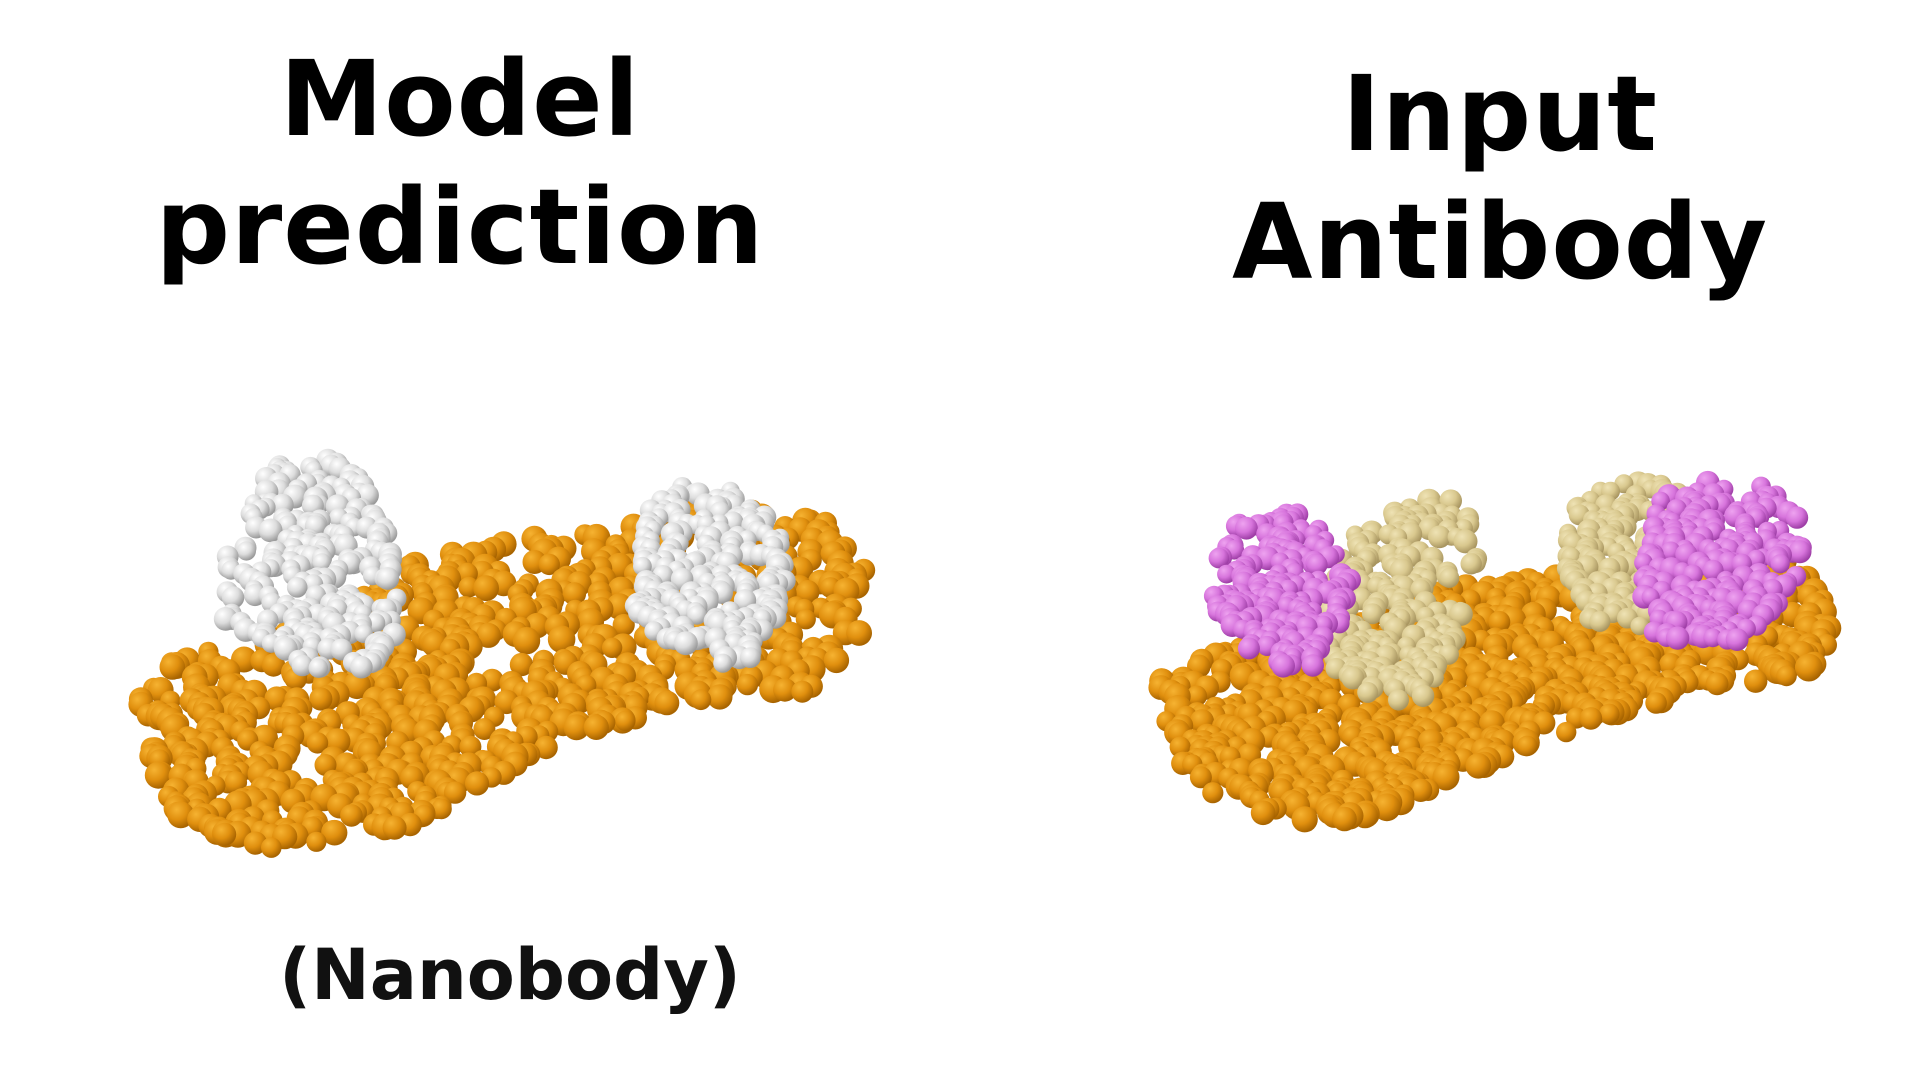 The height and width of the screenshot is (1080, 1920). I want to click on antibody-light-chain-surface, so click(1507, 574).